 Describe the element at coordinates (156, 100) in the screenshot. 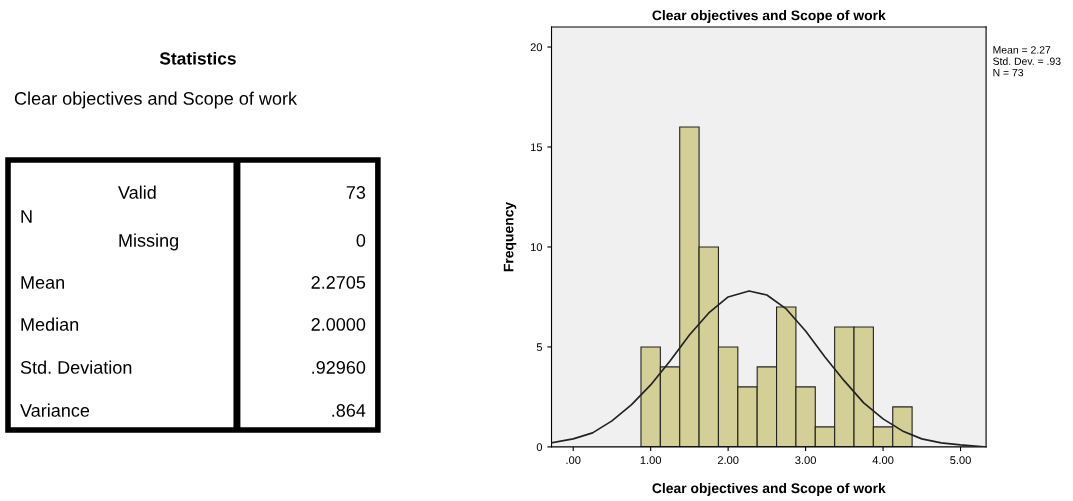

I see `text: Clear objectives and Scope of work` at that location.